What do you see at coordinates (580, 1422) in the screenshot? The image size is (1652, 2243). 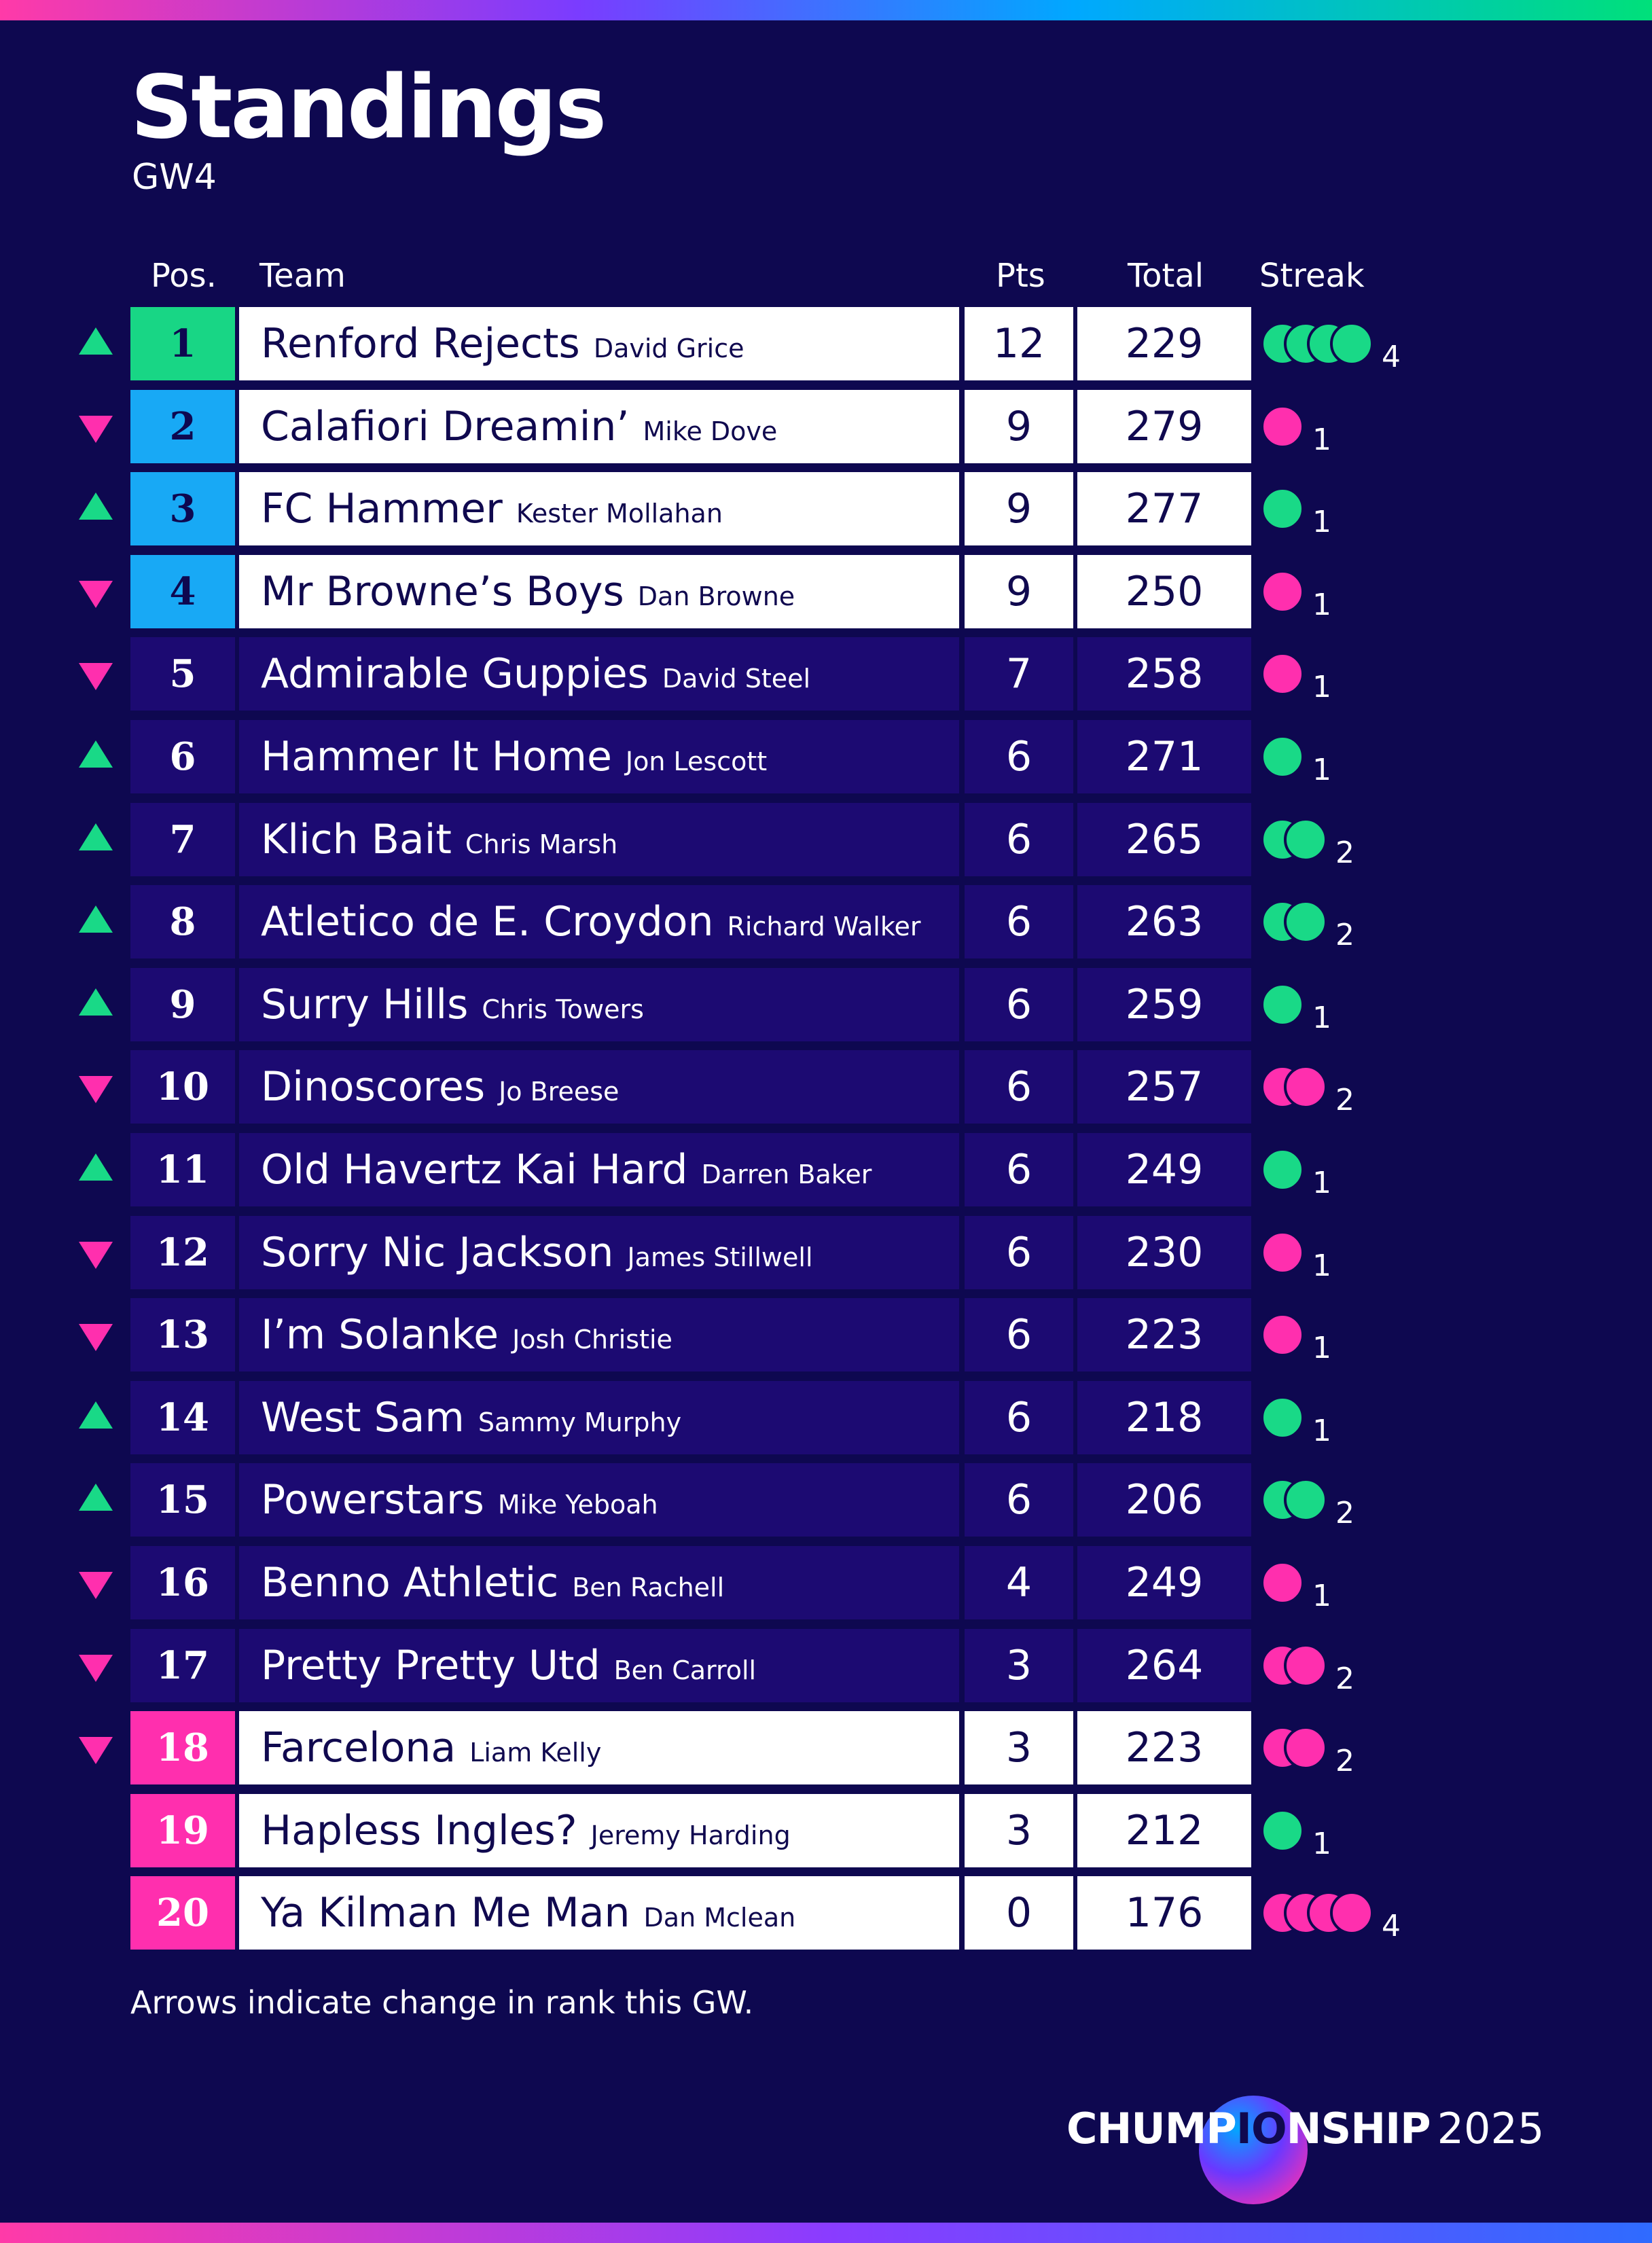 I see `manager-name: Sammy Murphy` at bounding box center [580, 1422].